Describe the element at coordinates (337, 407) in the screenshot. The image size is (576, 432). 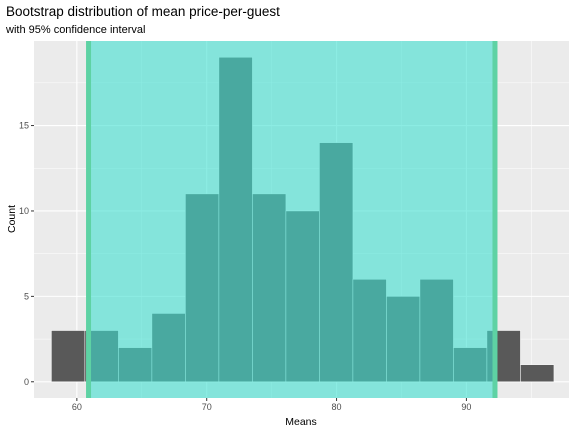
I see `x-tick-label: 80` at that location.